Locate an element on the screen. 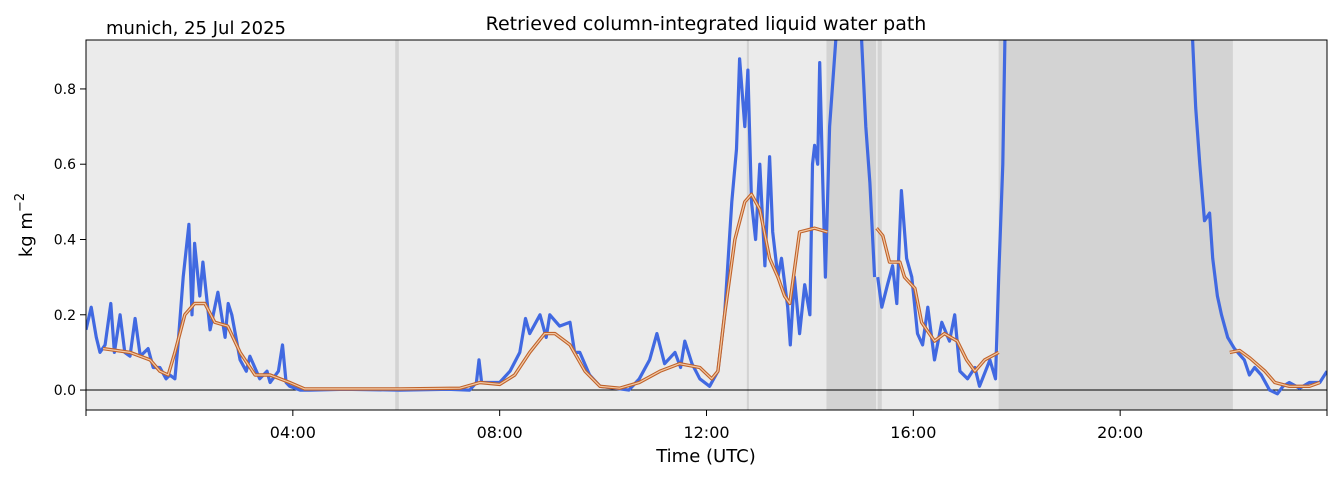  y-axis-label-unit: kg m is located at coordinates (26, 234).